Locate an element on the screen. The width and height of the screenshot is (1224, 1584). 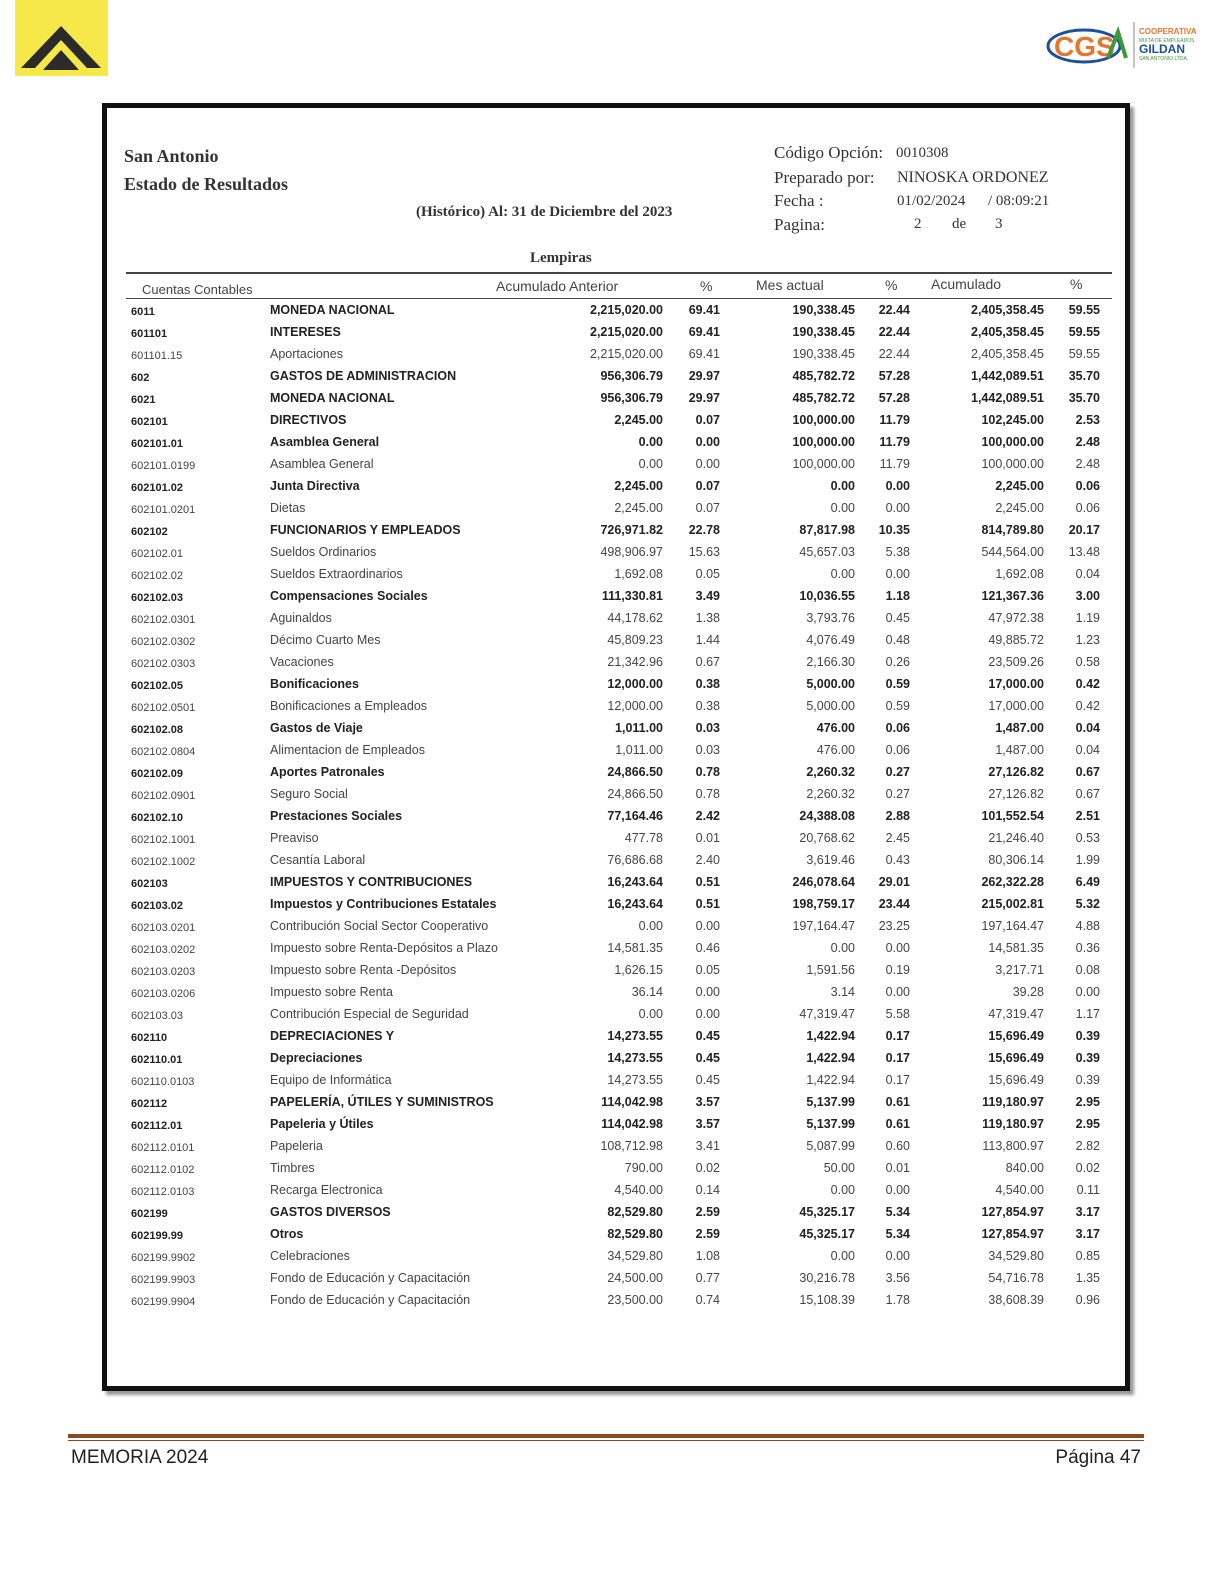
pct-mes: 23.25 is located at coordinates (894, 926).